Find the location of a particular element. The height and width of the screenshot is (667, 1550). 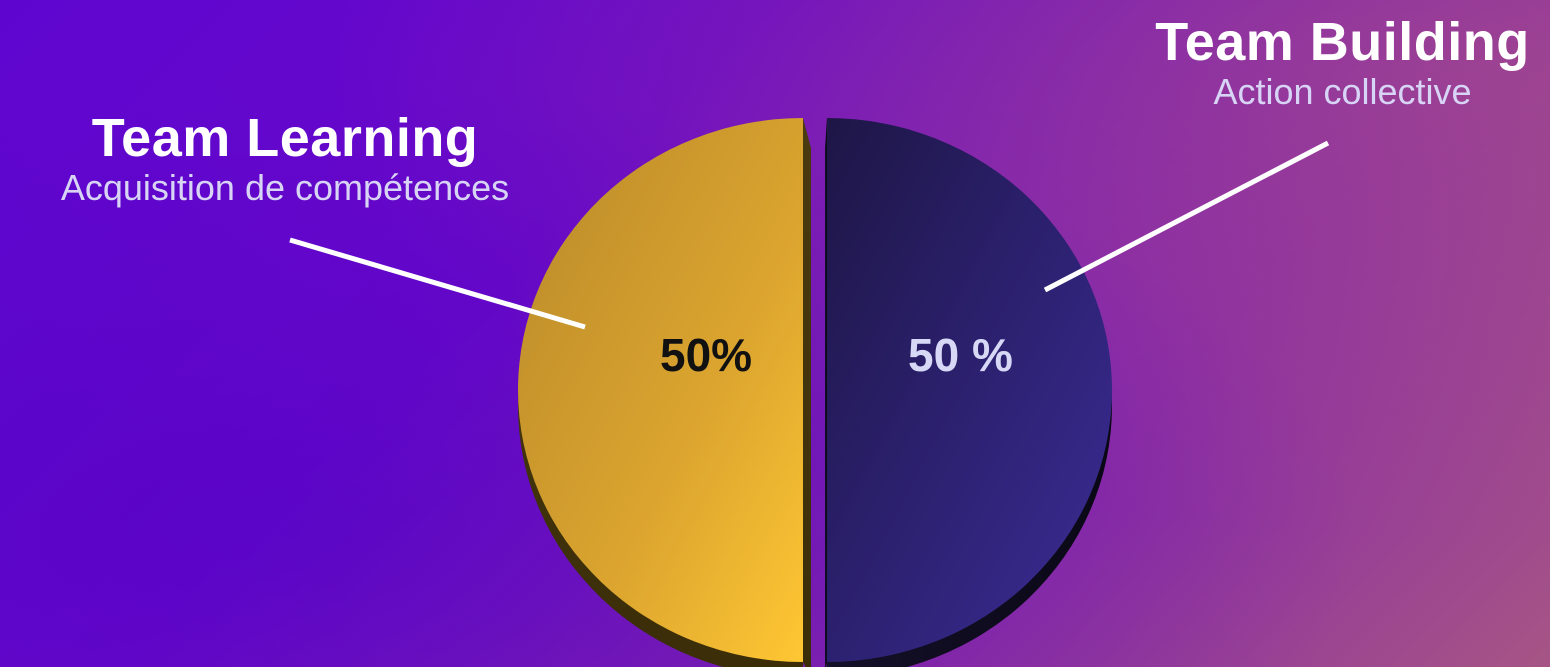

label-team-learning: Team Learning Acquisition de compétences is located at coordinates (285, 158).